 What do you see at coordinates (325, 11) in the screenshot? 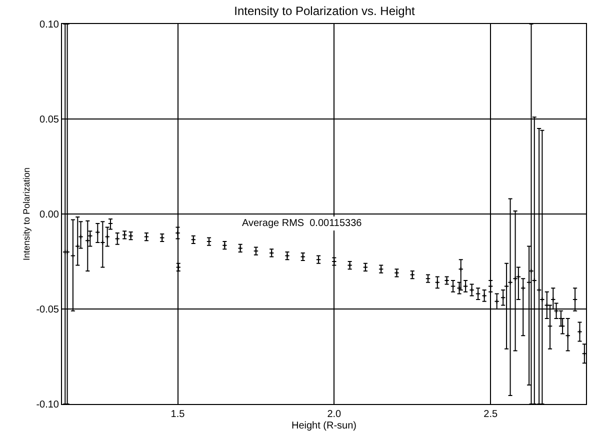
I see `chart-title: Intensity to Polarization vs. Height` at bounding box center [325, 11].